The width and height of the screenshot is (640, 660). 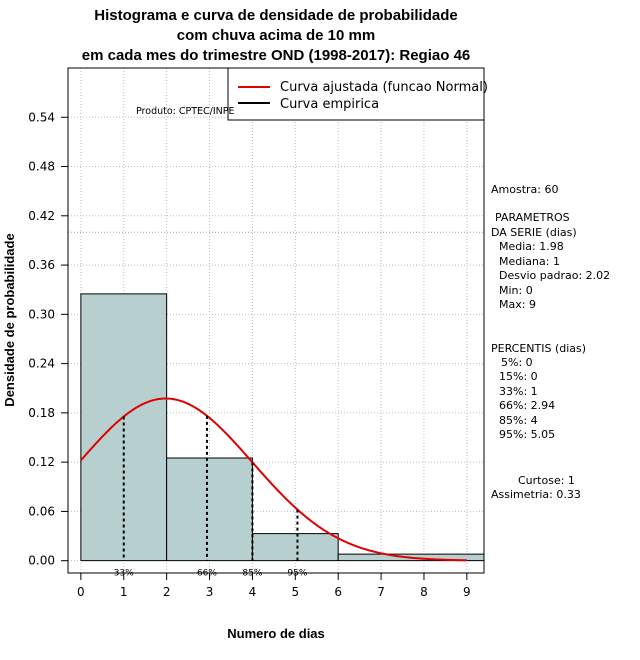 I want to click on x-tick-label: 1, so click(x=124, y=592).